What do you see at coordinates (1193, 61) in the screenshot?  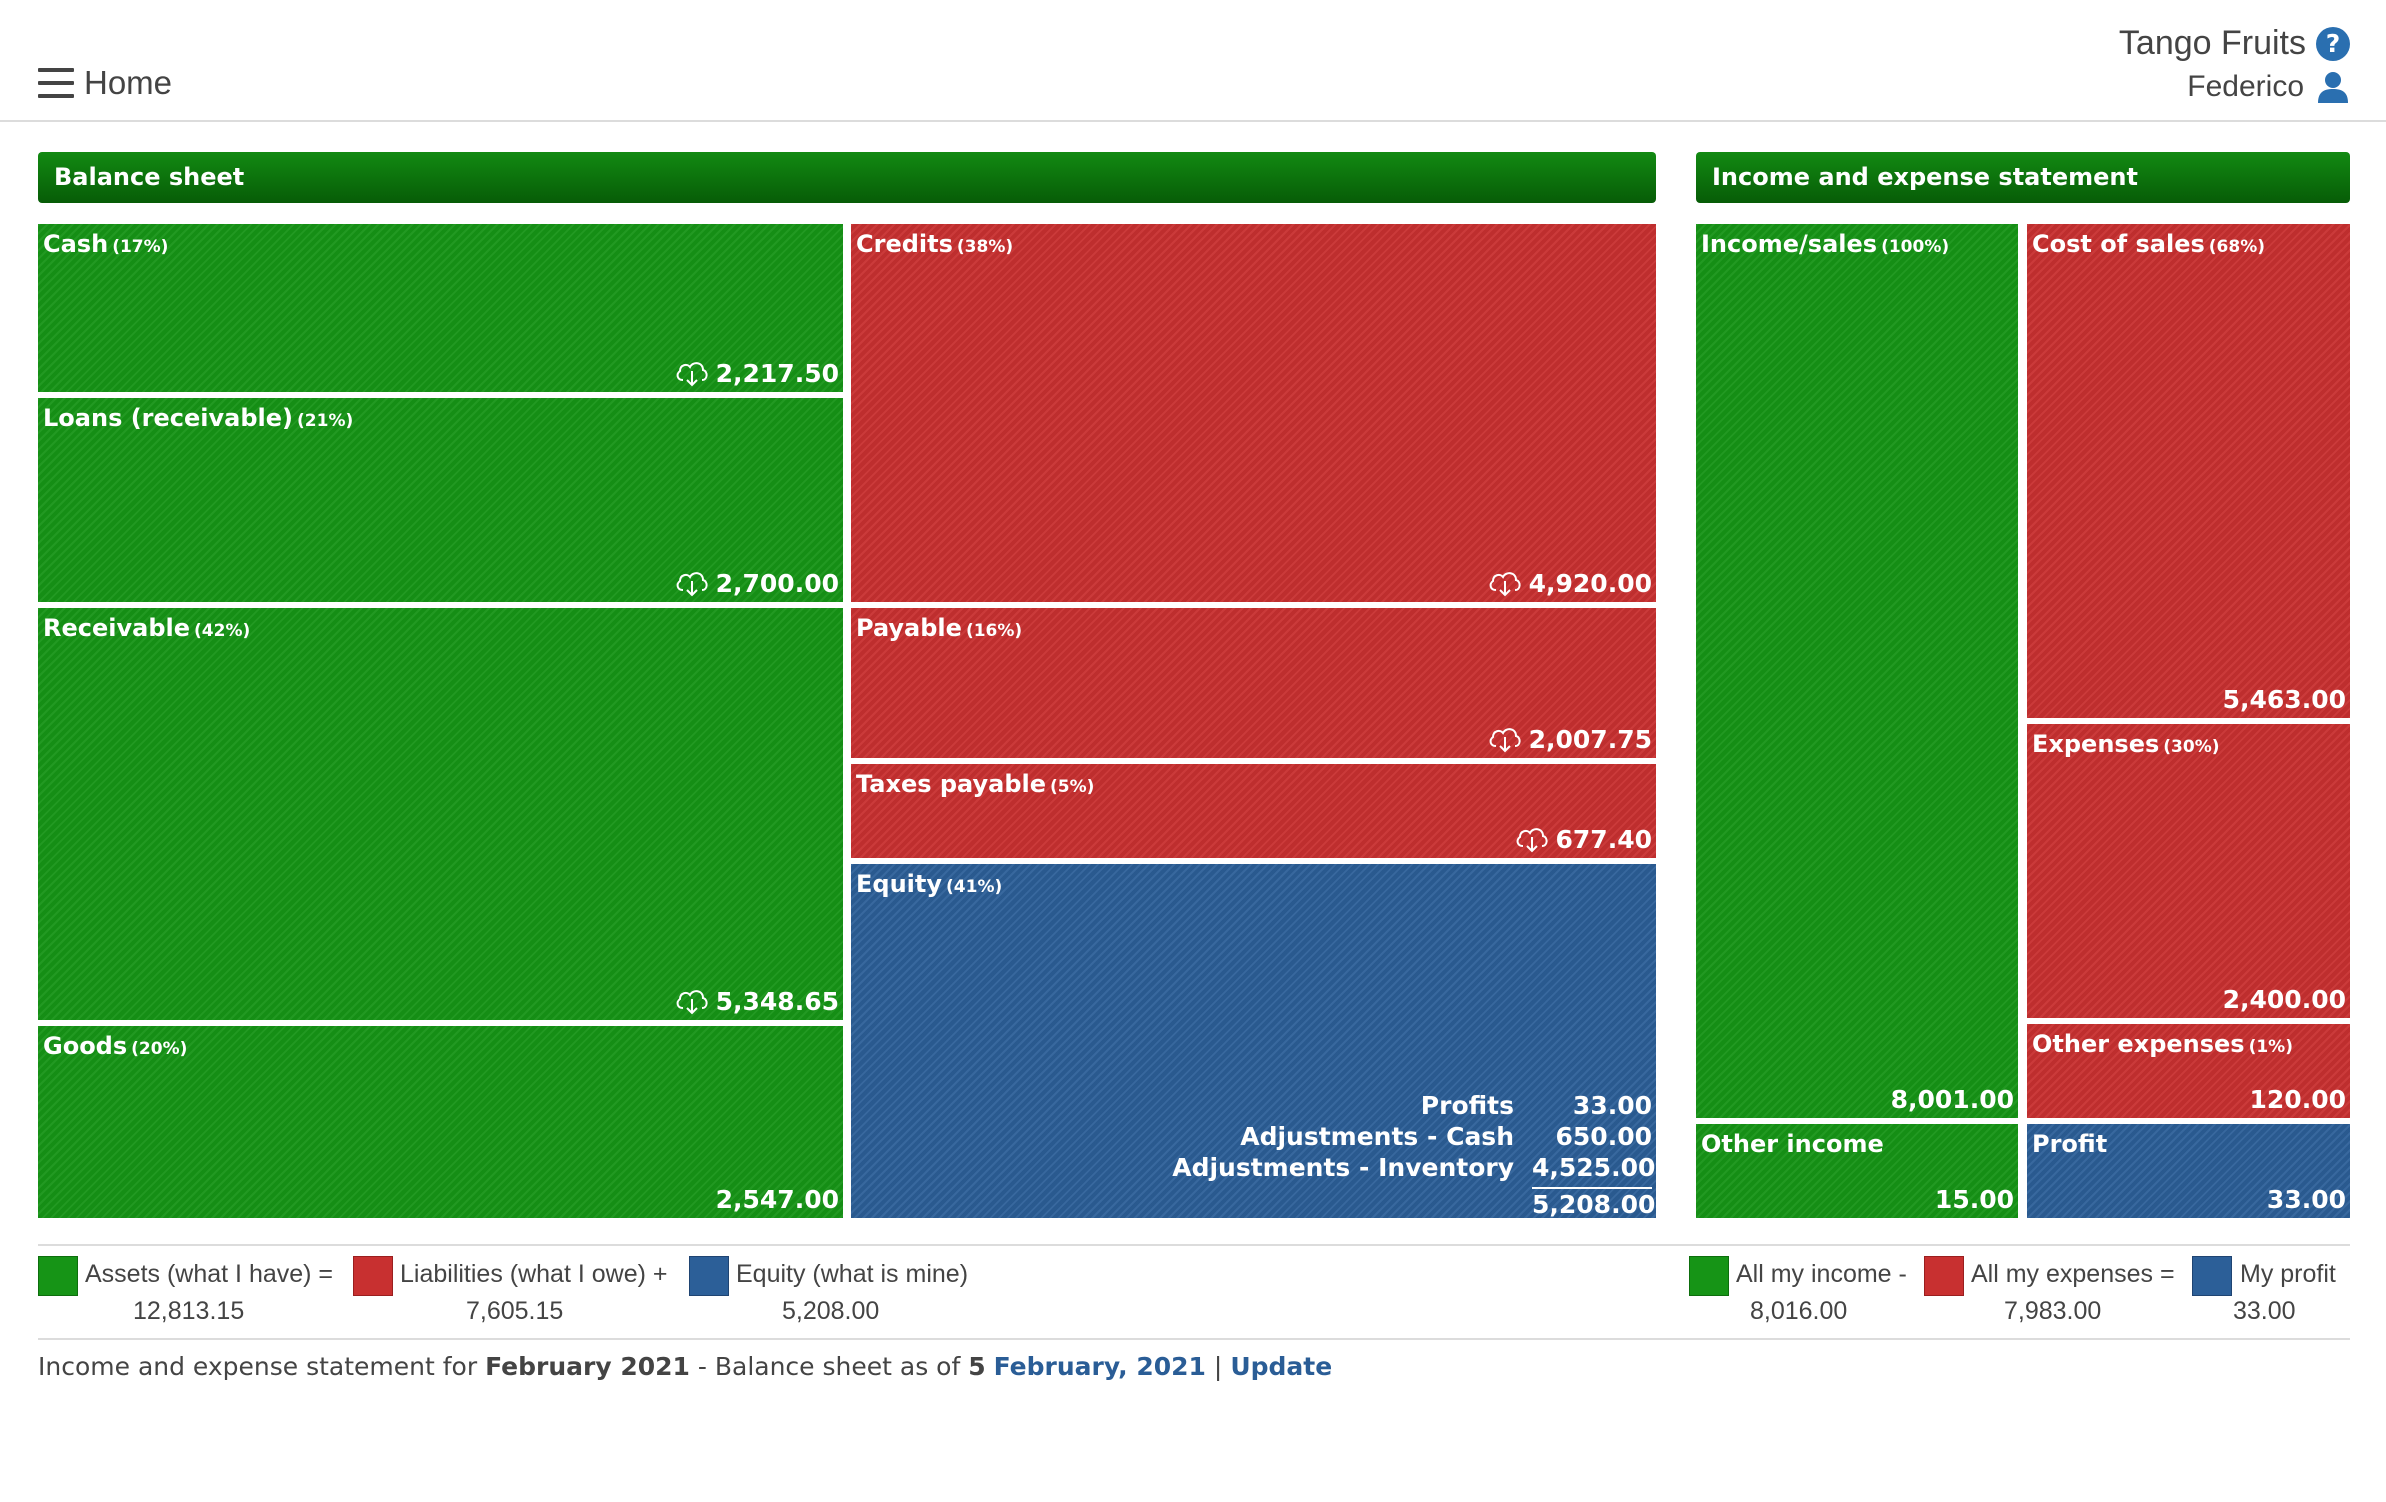 I see `top-bar: Home Tango Fruits ? Federico` at bounding box center [1193, 61].